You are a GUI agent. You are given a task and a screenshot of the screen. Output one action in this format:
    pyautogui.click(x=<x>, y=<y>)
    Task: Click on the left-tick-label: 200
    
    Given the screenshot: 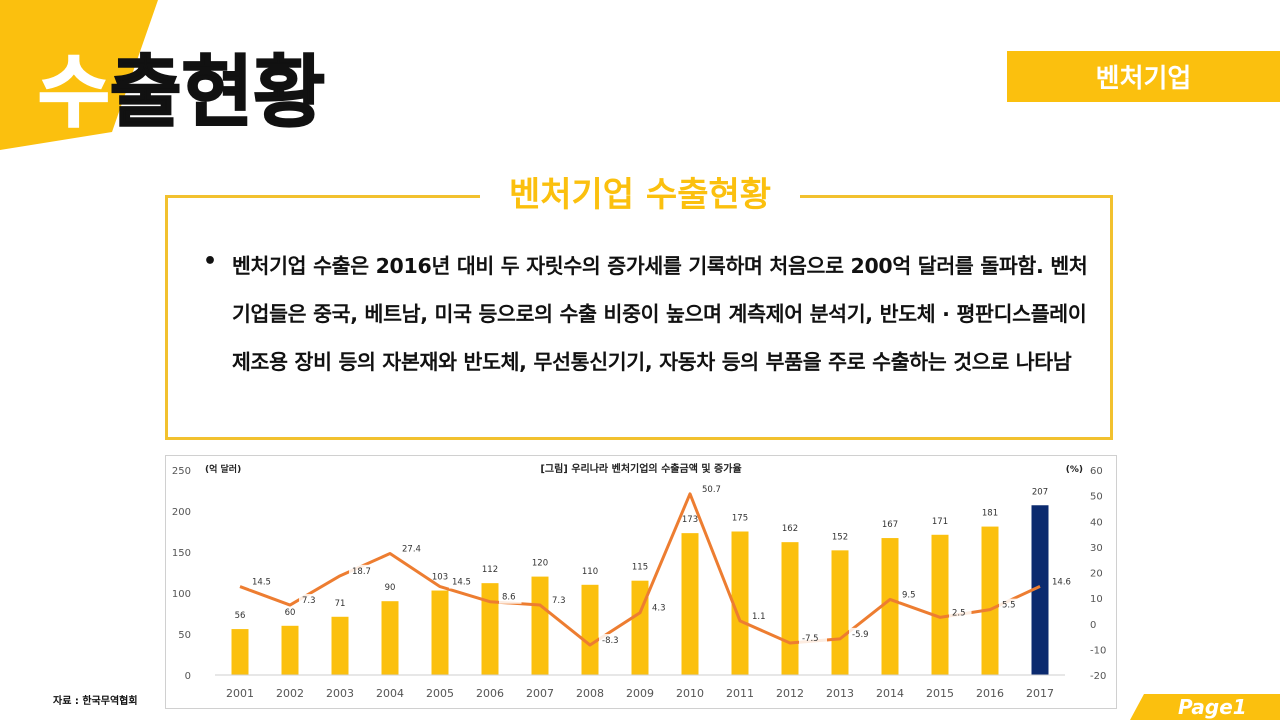 What is the action you would take?
    pyautogui.click(x=181, y=512)
    